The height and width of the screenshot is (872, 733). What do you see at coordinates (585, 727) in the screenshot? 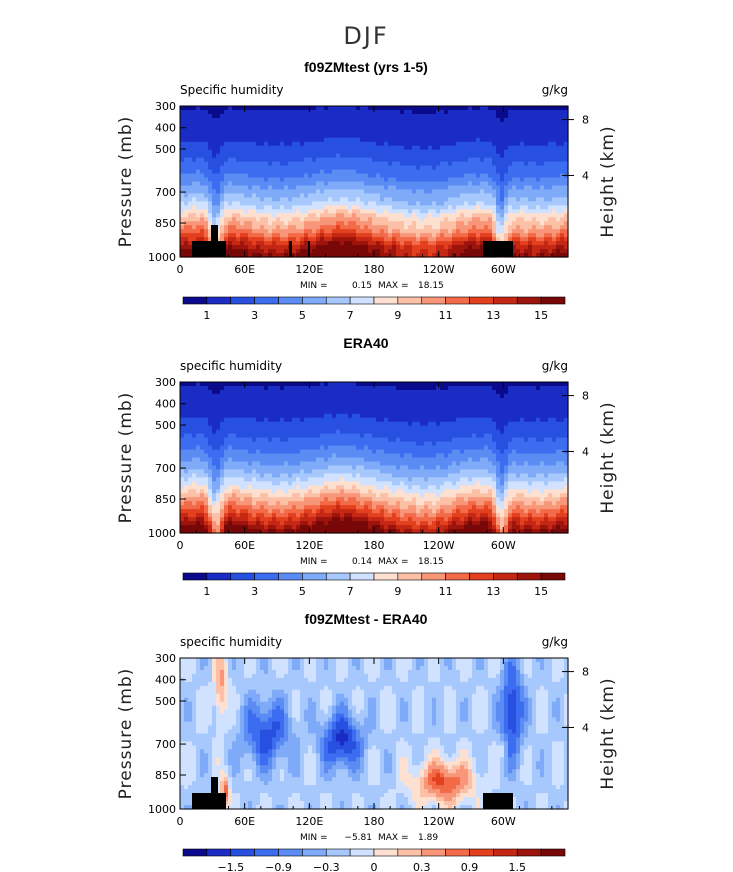
I see `y2-tick-label: 4` at bounding box center [585, 727].